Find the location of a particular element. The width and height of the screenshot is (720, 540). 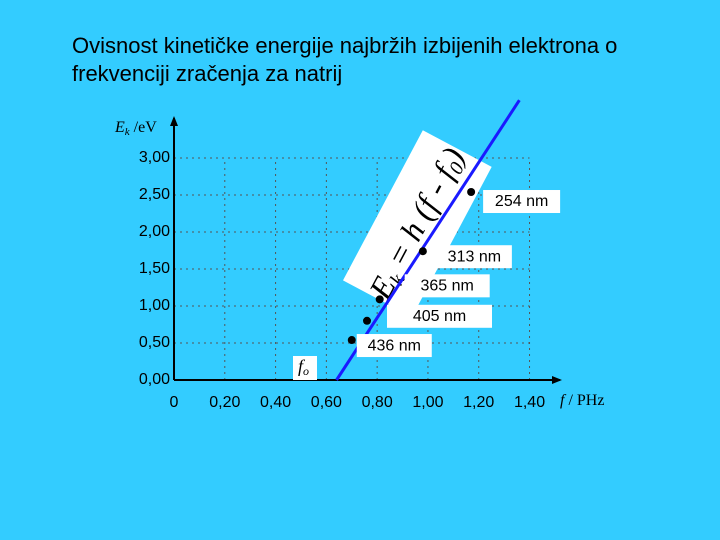

x-tick-label: 0,60 is located at coordinates (326, 402).